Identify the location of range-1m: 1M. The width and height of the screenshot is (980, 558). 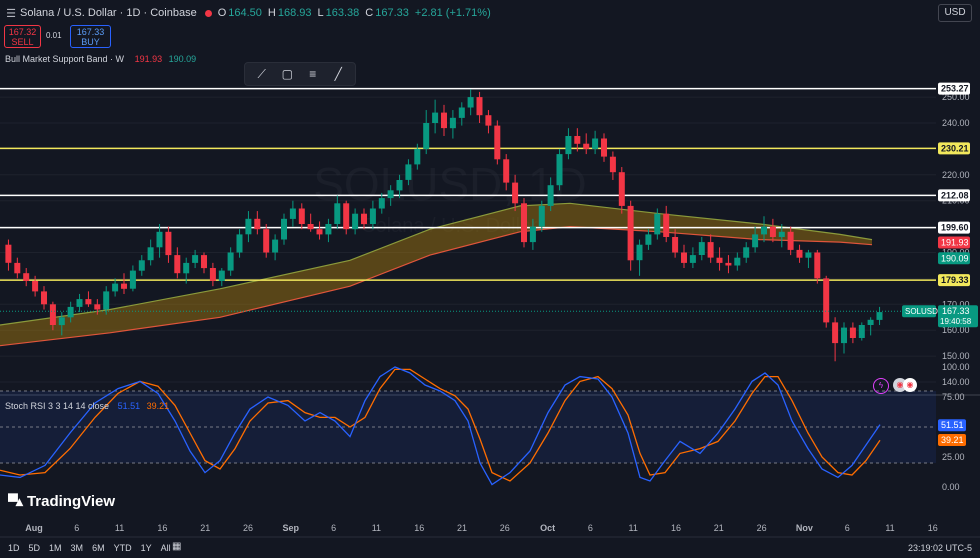
(55, 548).